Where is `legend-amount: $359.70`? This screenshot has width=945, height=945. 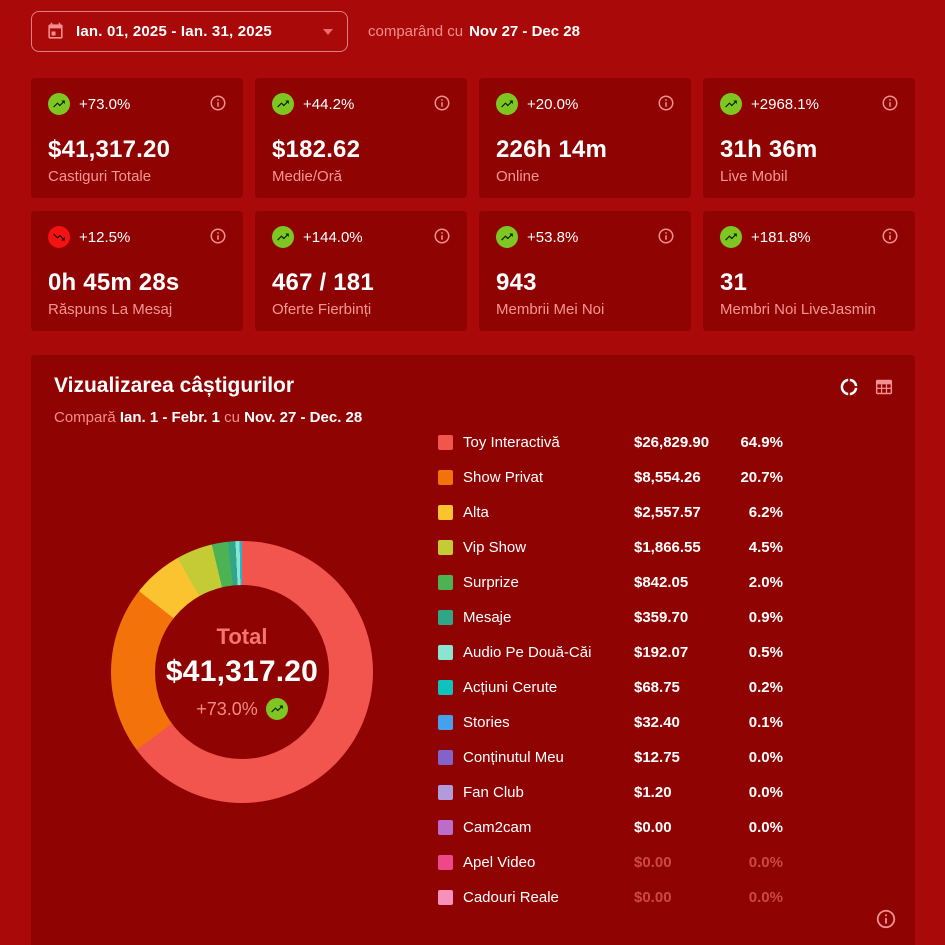 legend-amount: $359.70 is located at coordinates (661, 617).